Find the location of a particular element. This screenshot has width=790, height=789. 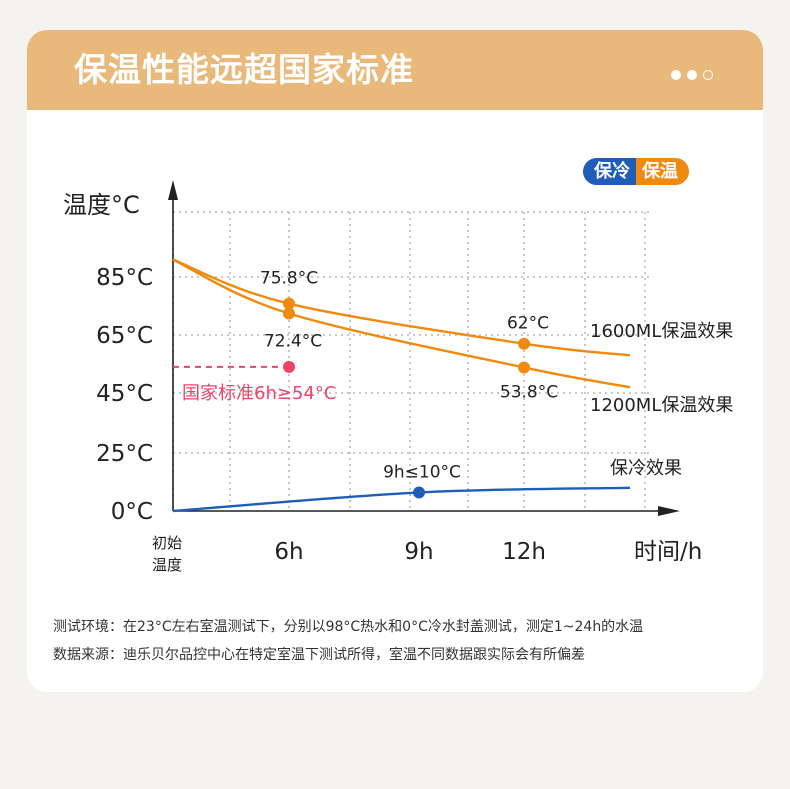

standard-label: 国家标准6h≥54°C is located at coordinates (259, 393).